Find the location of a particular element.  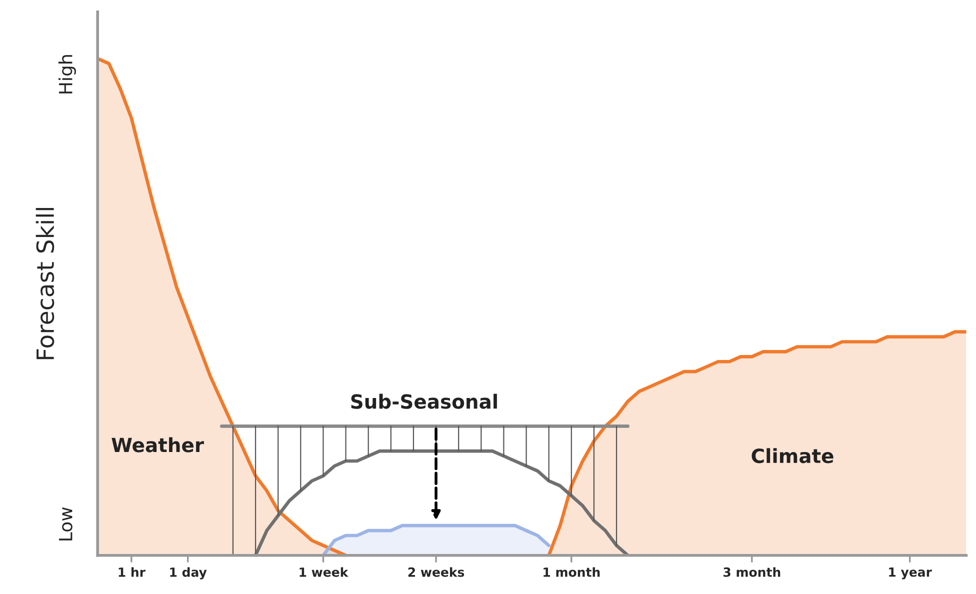

x-tick-label: 3 month is located at coordinates (752, 572).